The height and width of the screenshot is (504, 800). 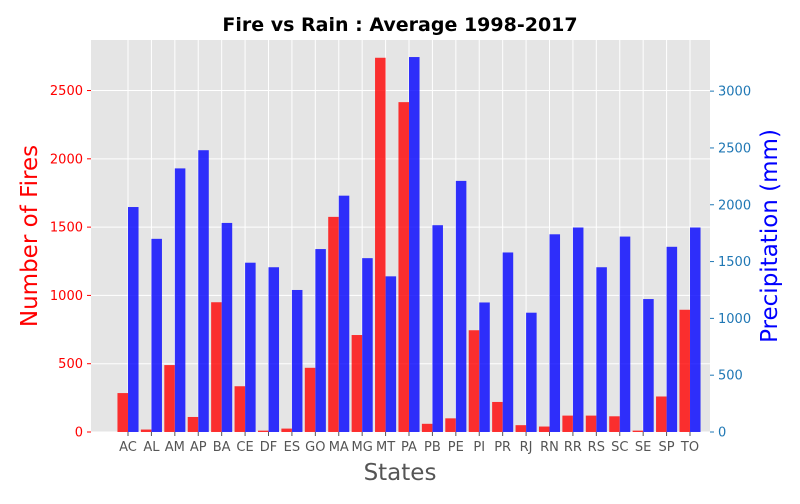 I want to click on rain-bar-ce, so click(x=250, y=347).